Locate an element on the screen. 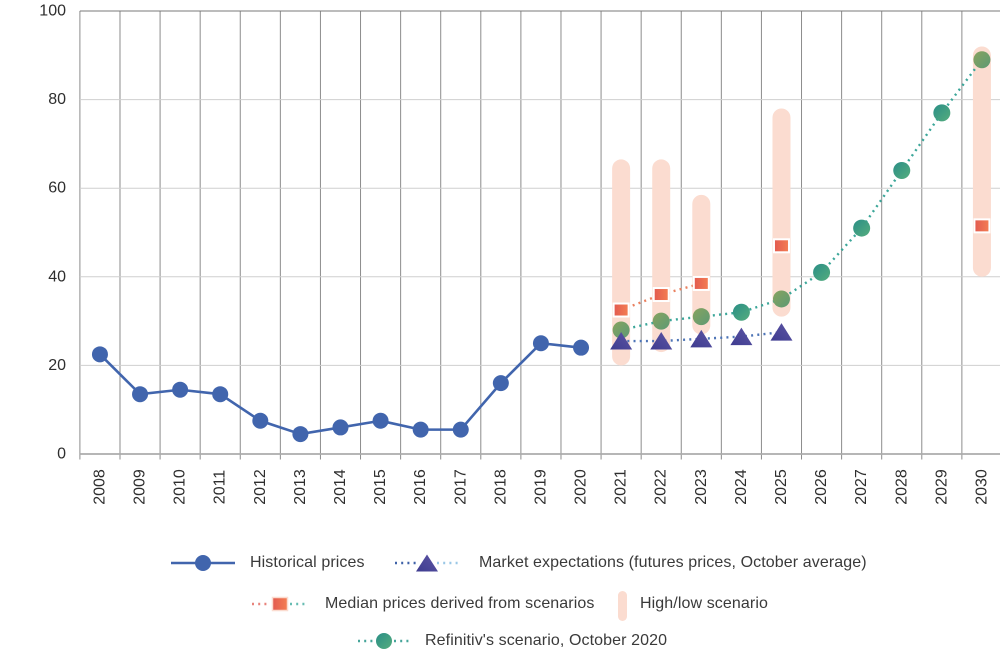  svg-text: 2028 is located at coordinates (901, 487).